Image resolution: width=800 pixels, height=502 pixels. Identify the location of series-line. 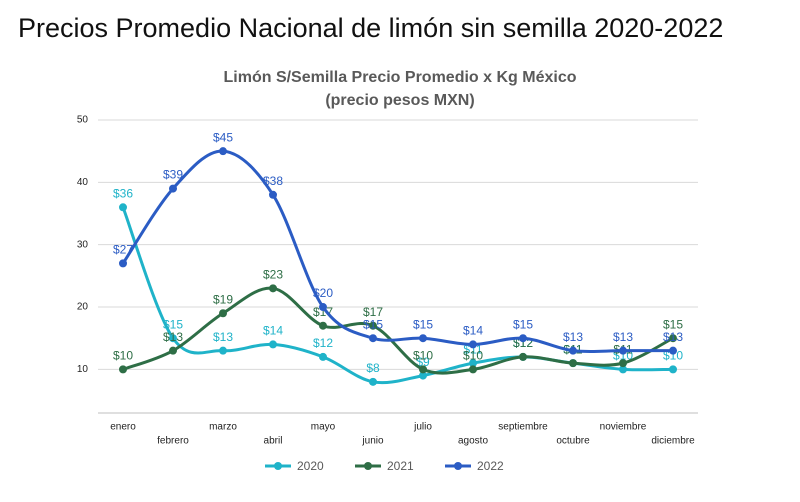
(398, 330).